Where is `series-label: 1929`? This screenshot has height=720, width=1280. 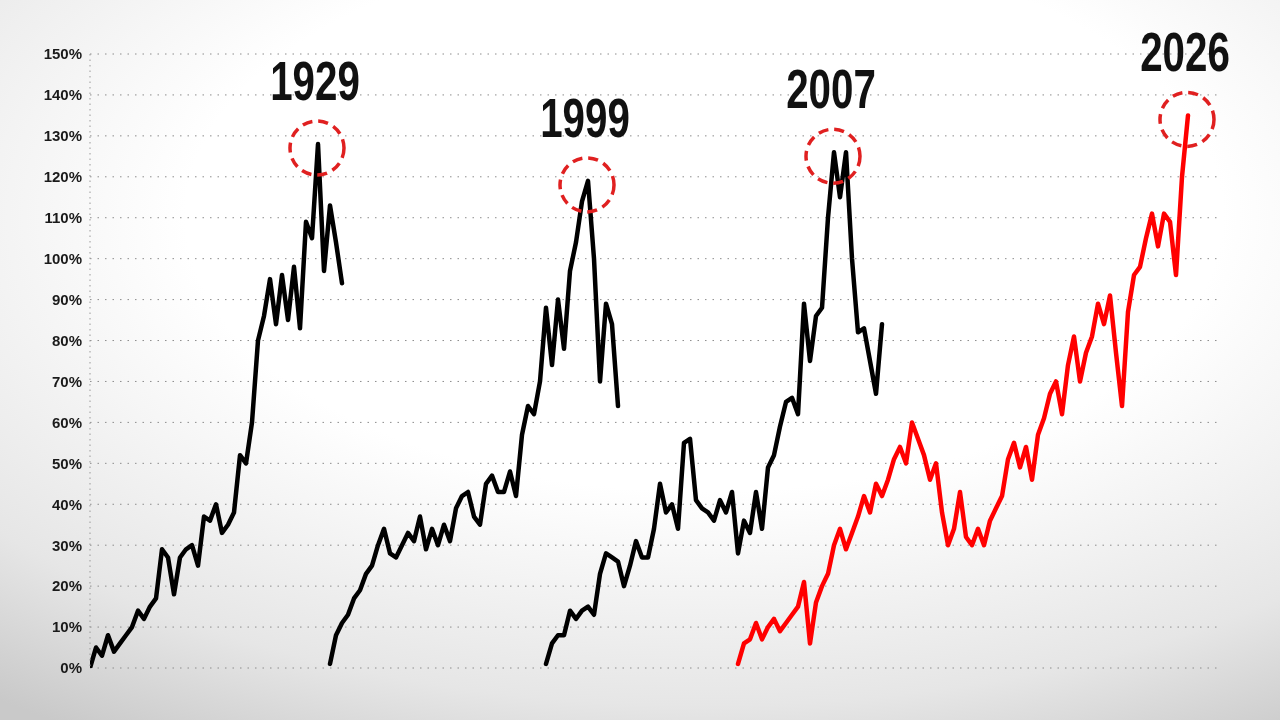 series-label: 1929 is located at coordinates (315, 80).